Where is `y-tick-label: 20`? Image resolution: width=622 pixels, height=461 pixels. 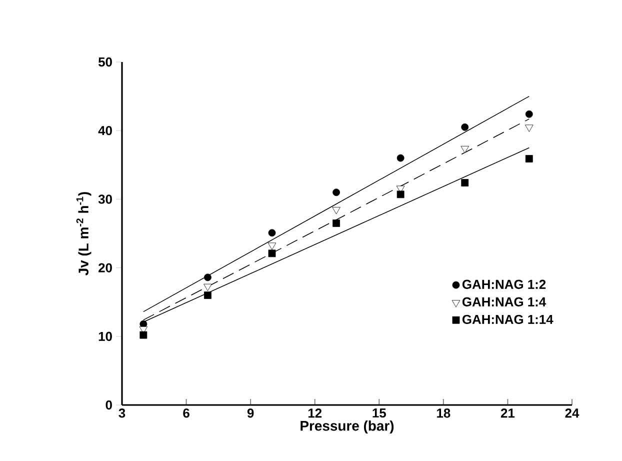
y-tick-label: 20 is located at coordinates (105, 267).